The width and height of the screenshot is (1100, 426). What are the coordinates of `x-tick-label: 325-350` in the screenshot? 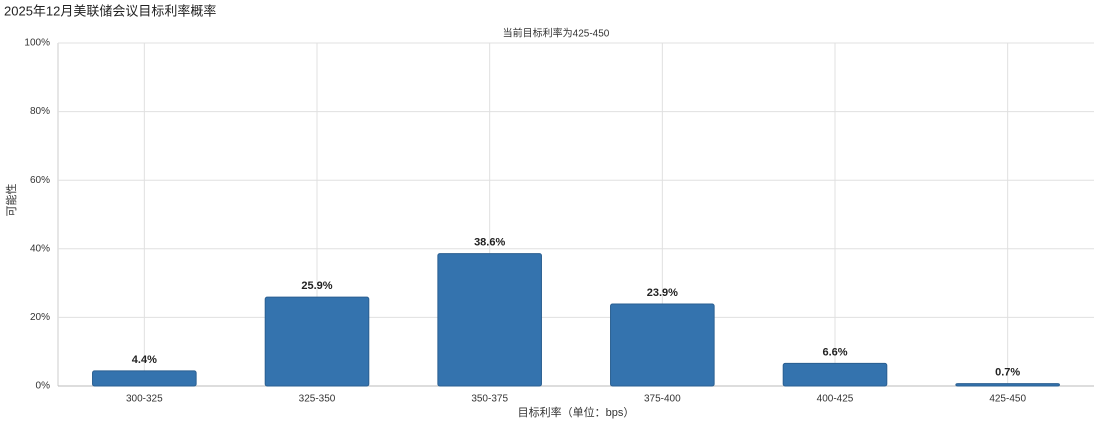 It's located at (317, 399).